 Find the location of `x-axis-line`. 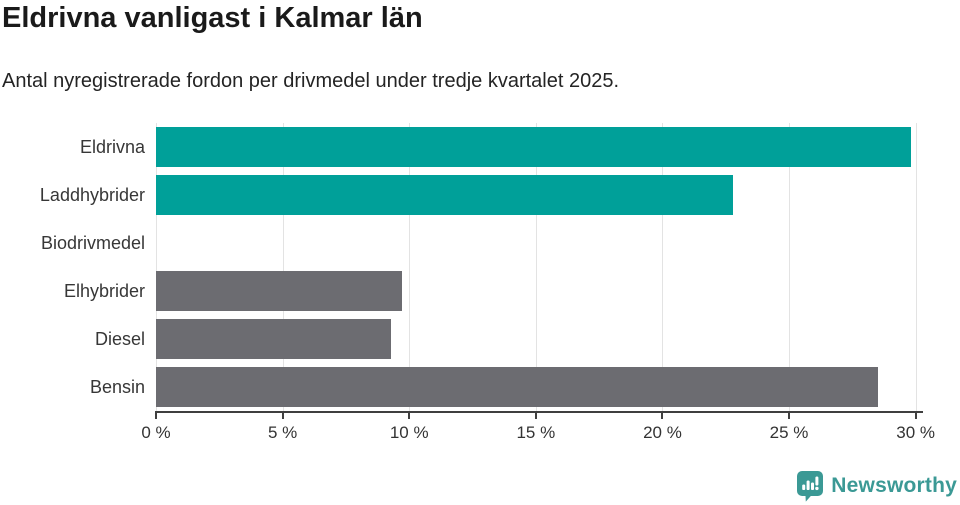

x-axis-line is located at coordinates (539, 412).